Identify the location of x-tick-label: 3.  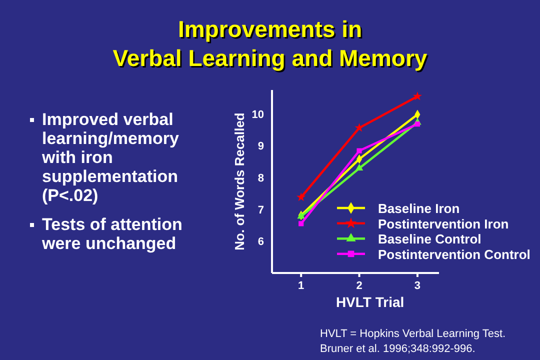
(417, 286).